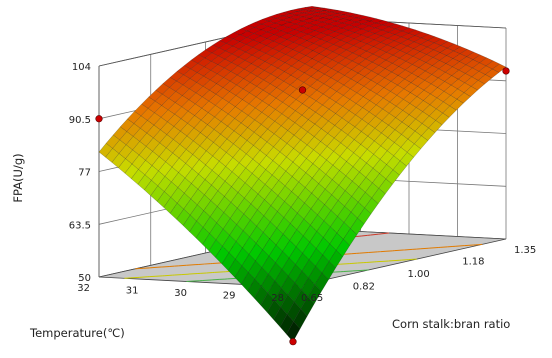 Image resolution: width=552 pixels, height=358 pixels. I want to click on x-tick: 0.82, so click(364, 286).